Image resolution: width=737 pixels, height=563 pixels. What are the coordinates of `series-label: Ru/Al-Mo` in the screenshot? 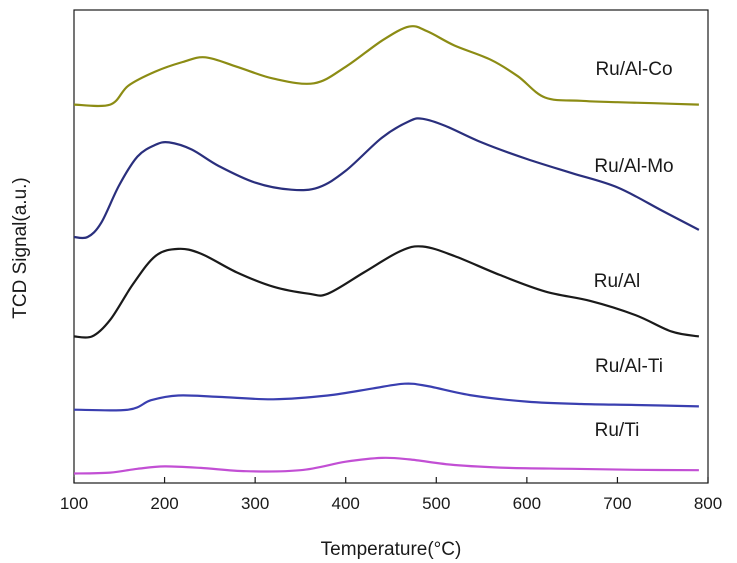 It's located at (633, 166).